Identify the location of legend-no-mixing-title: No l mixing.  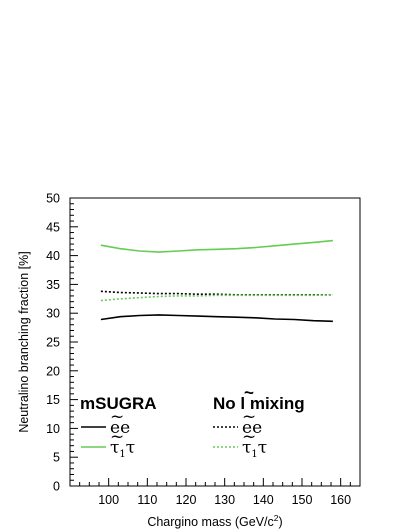
(259, 403).